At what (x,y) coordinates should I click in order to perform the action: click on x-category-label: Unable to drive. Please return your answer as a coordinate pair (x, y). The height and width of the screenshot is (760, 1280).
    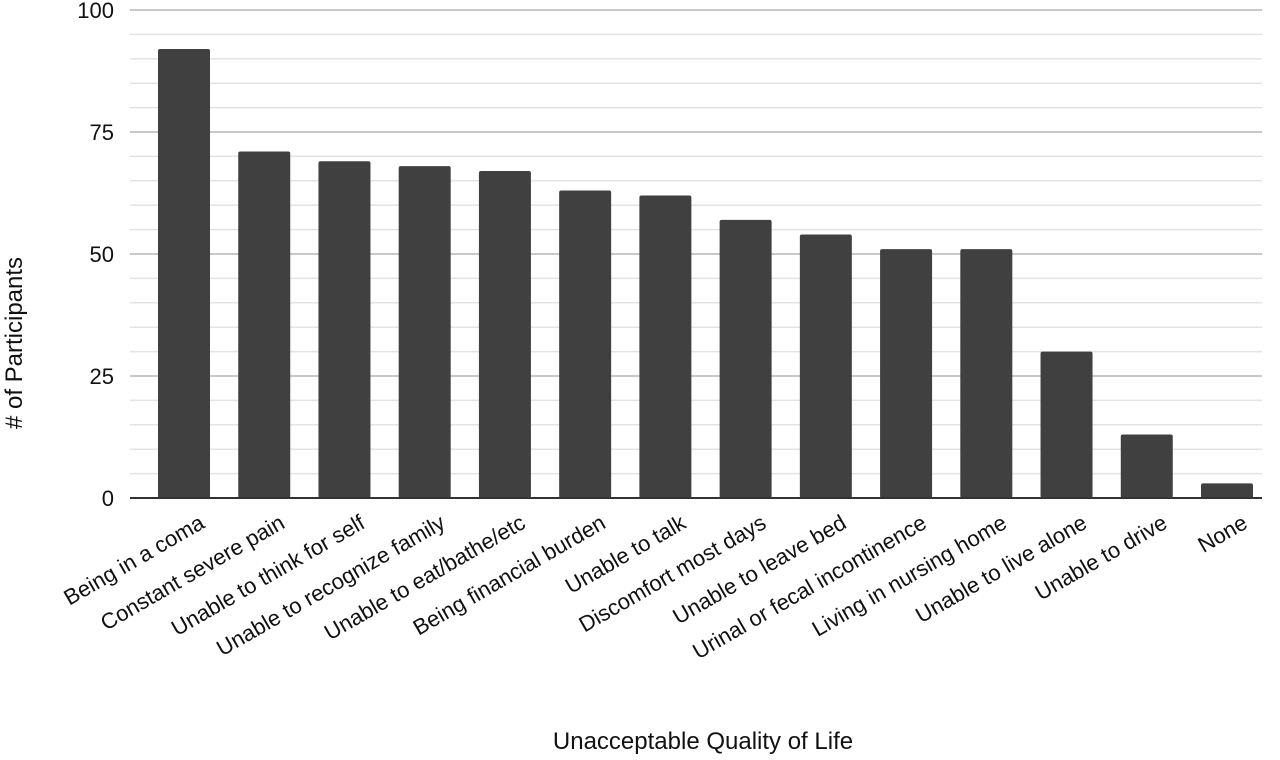
    Looking at the image, I should click on (1101, 558).